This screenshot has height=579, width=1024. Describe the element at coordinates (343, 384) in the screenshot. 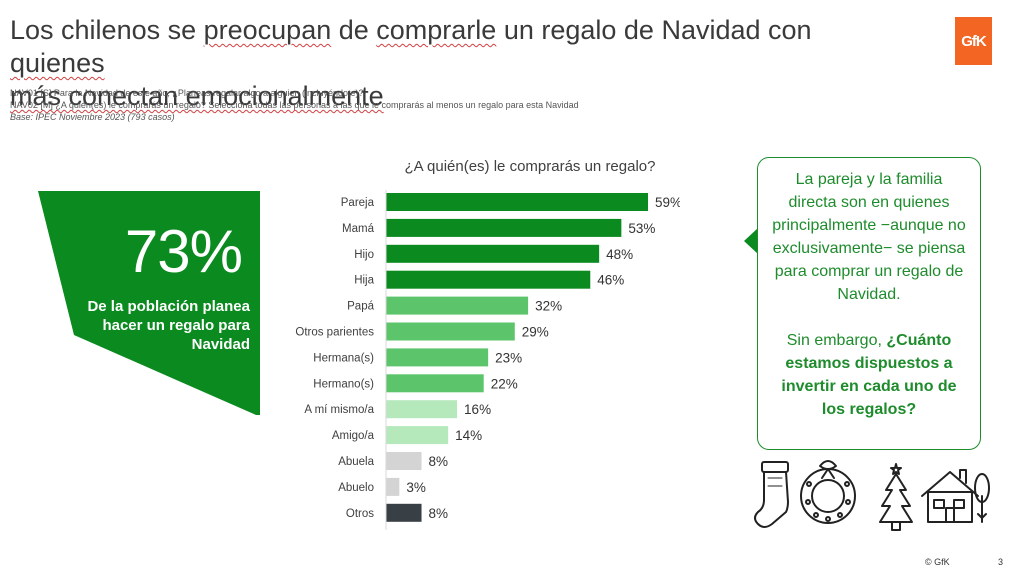

I see `category-label: Hermano(s)` at that location.